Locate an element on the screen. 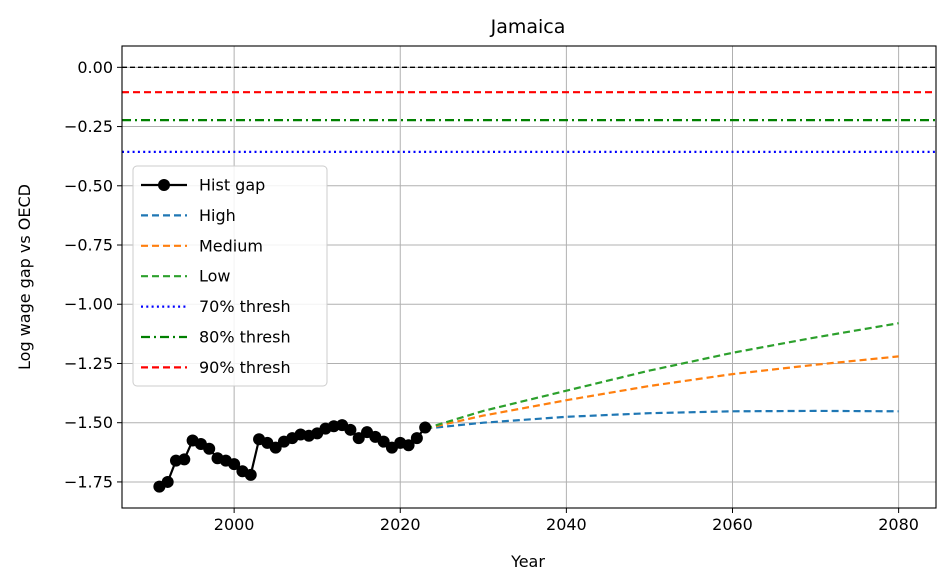  legend-label: 80% thresh is located at coordinates (245, 337).